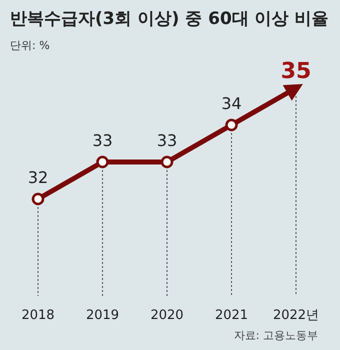 This screenshot has width=340, height=350. Describe the element at coordinates (296, 71) in the screenshot. I see `data-label: 35` at that location.